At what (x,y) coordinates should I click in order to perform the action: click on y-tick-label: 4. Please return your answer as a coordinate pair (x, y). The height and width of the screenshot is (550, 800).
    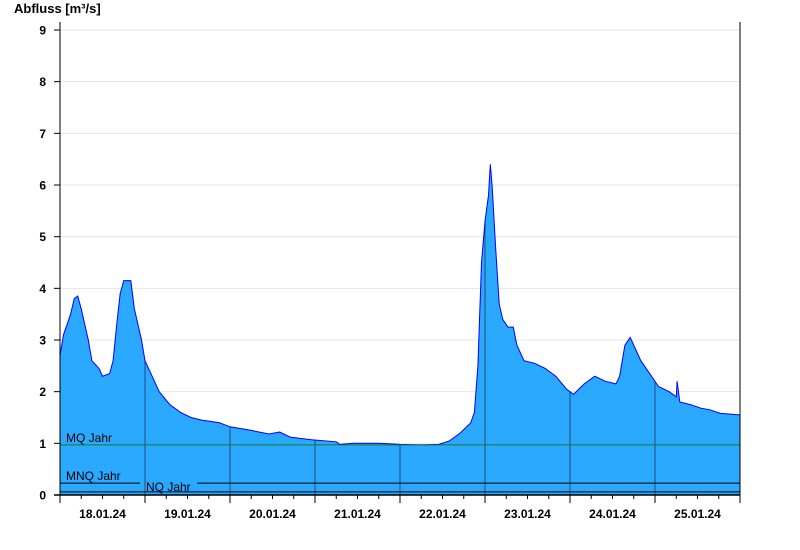
    Looking at the image, I should click on (42, 289).